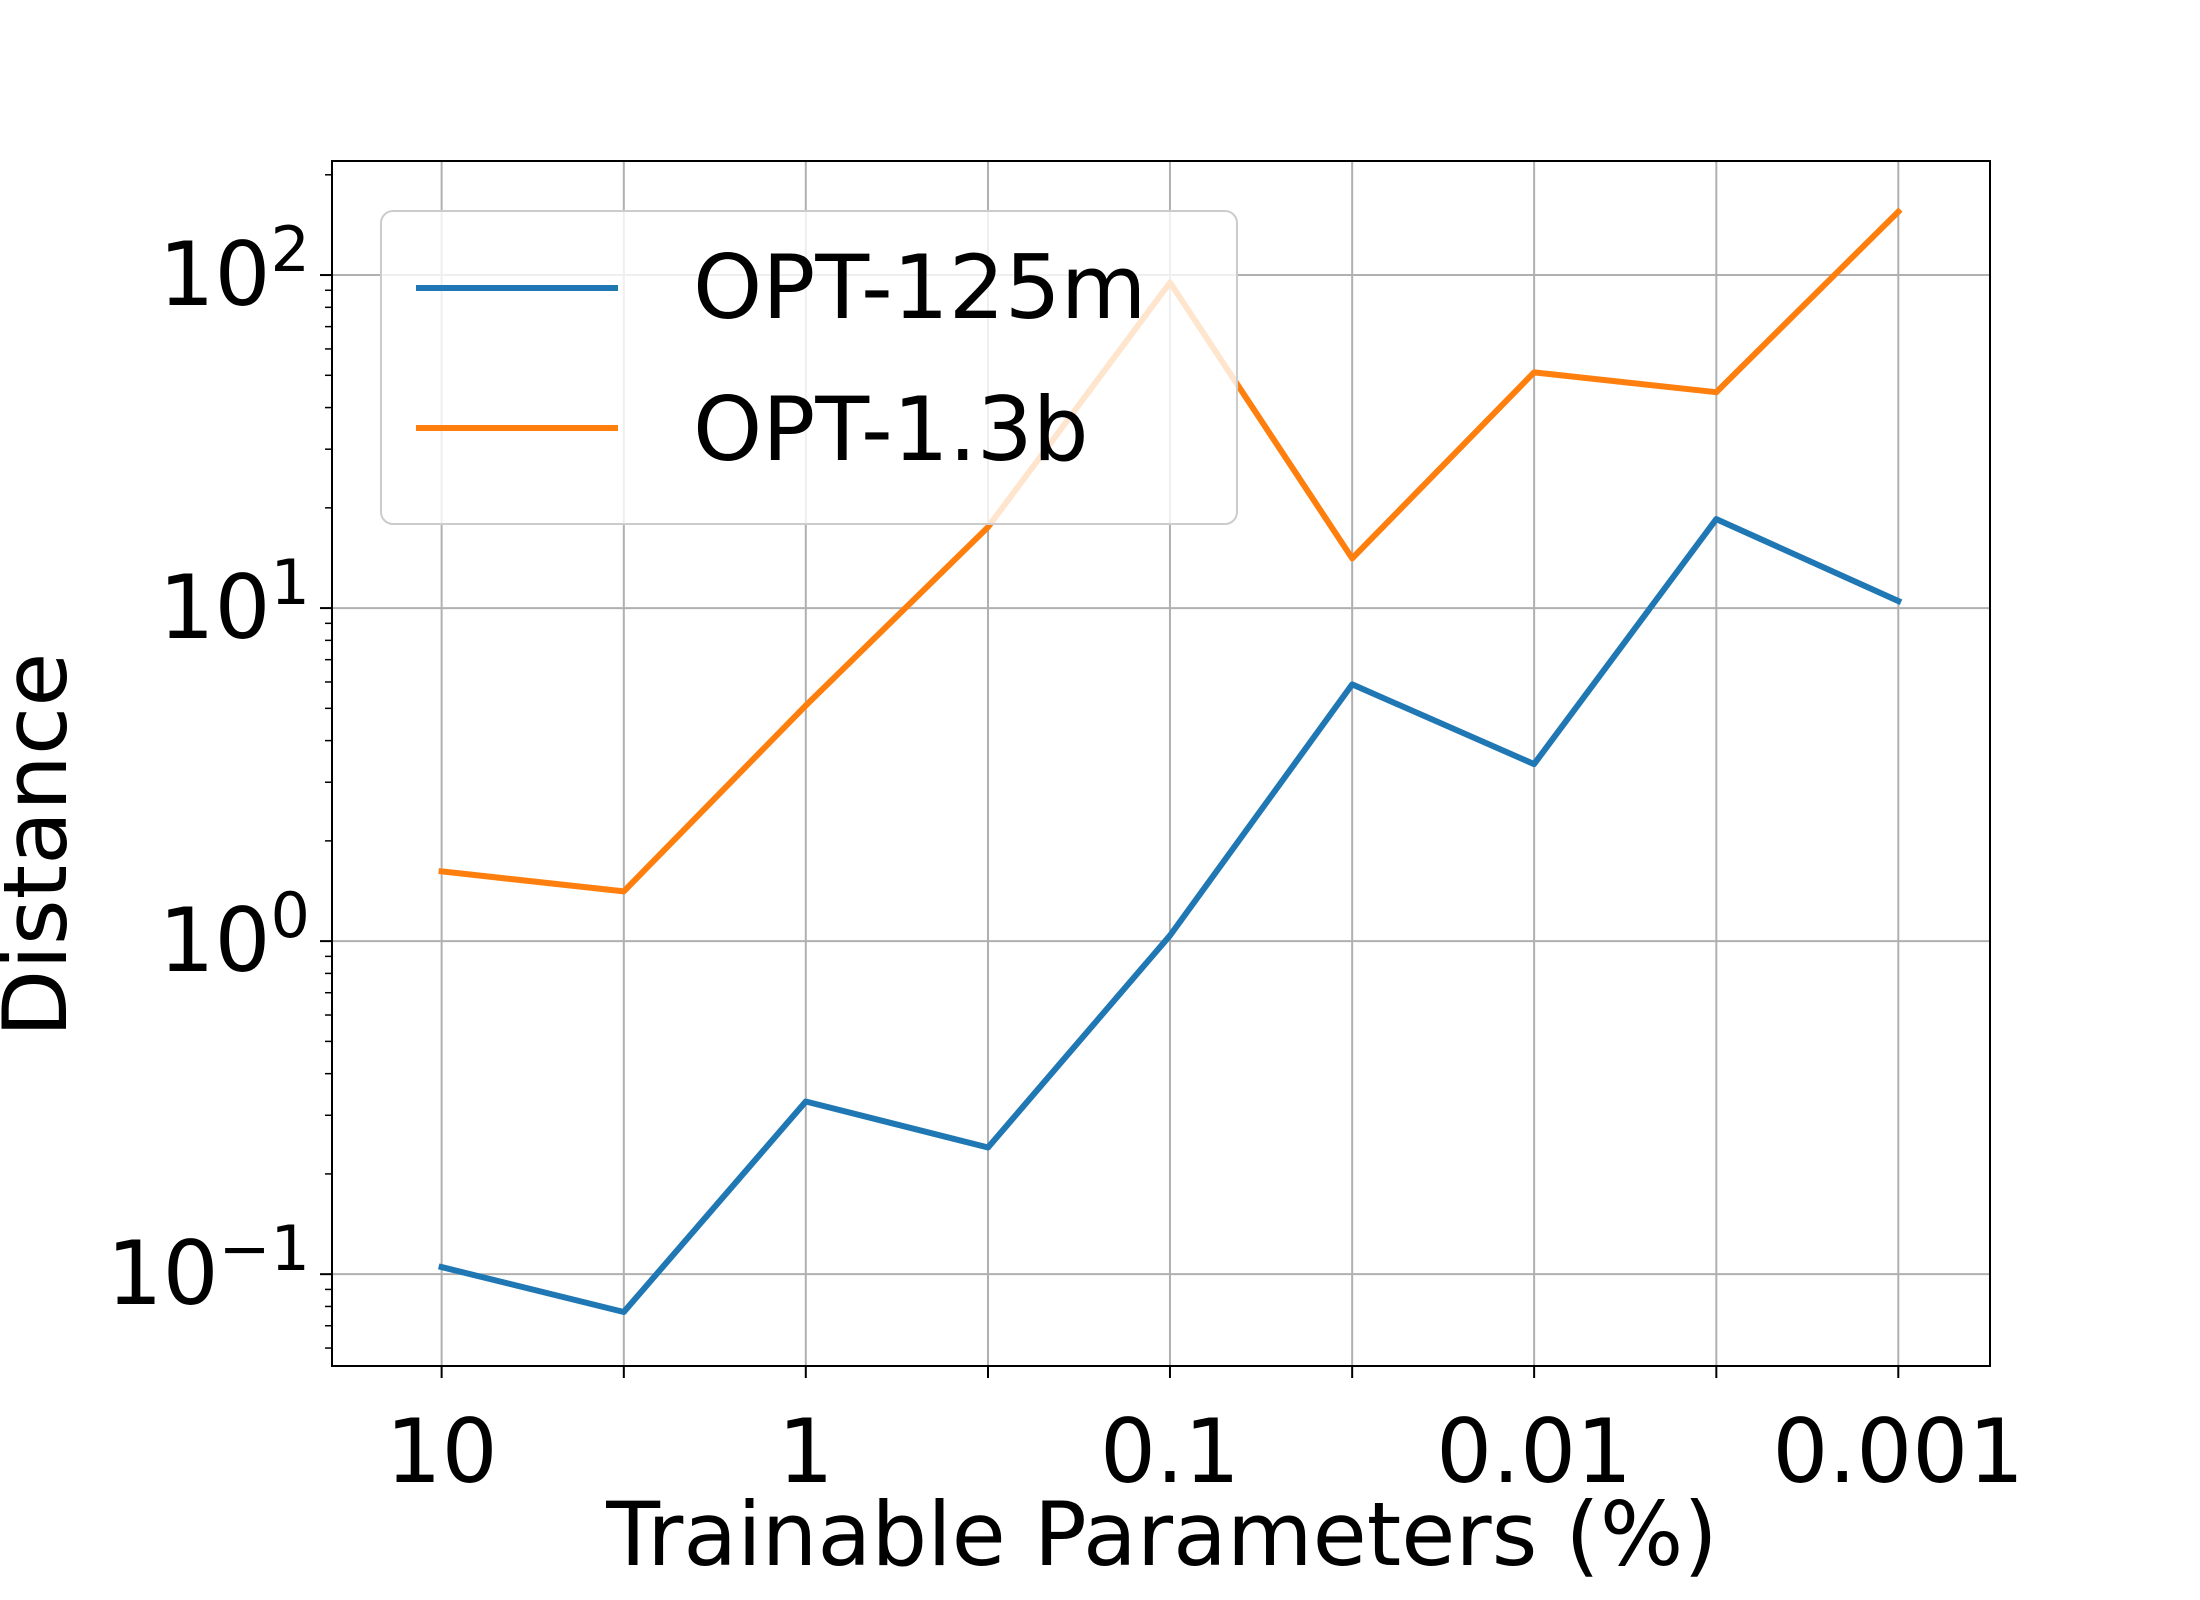 This screenshot has height=1600, width=2200. I want to click on legend: OPT-125m OPT-1.3b, so click(809, 367).